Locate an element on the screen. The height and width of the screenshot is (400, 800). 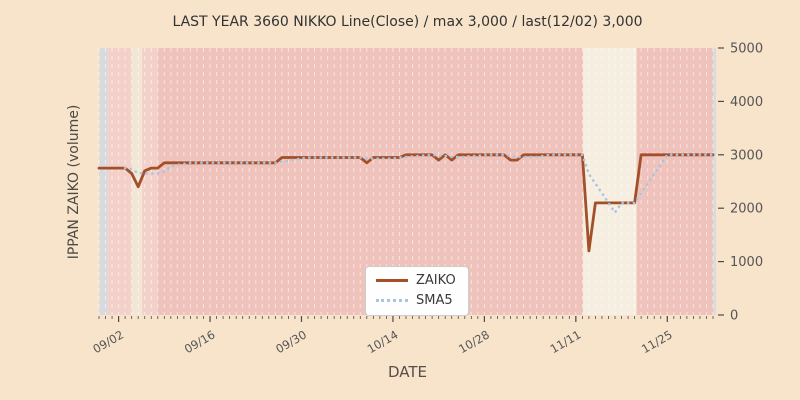
legend-label-zaiko: ZAIKO is located at coordinates (436, 280).